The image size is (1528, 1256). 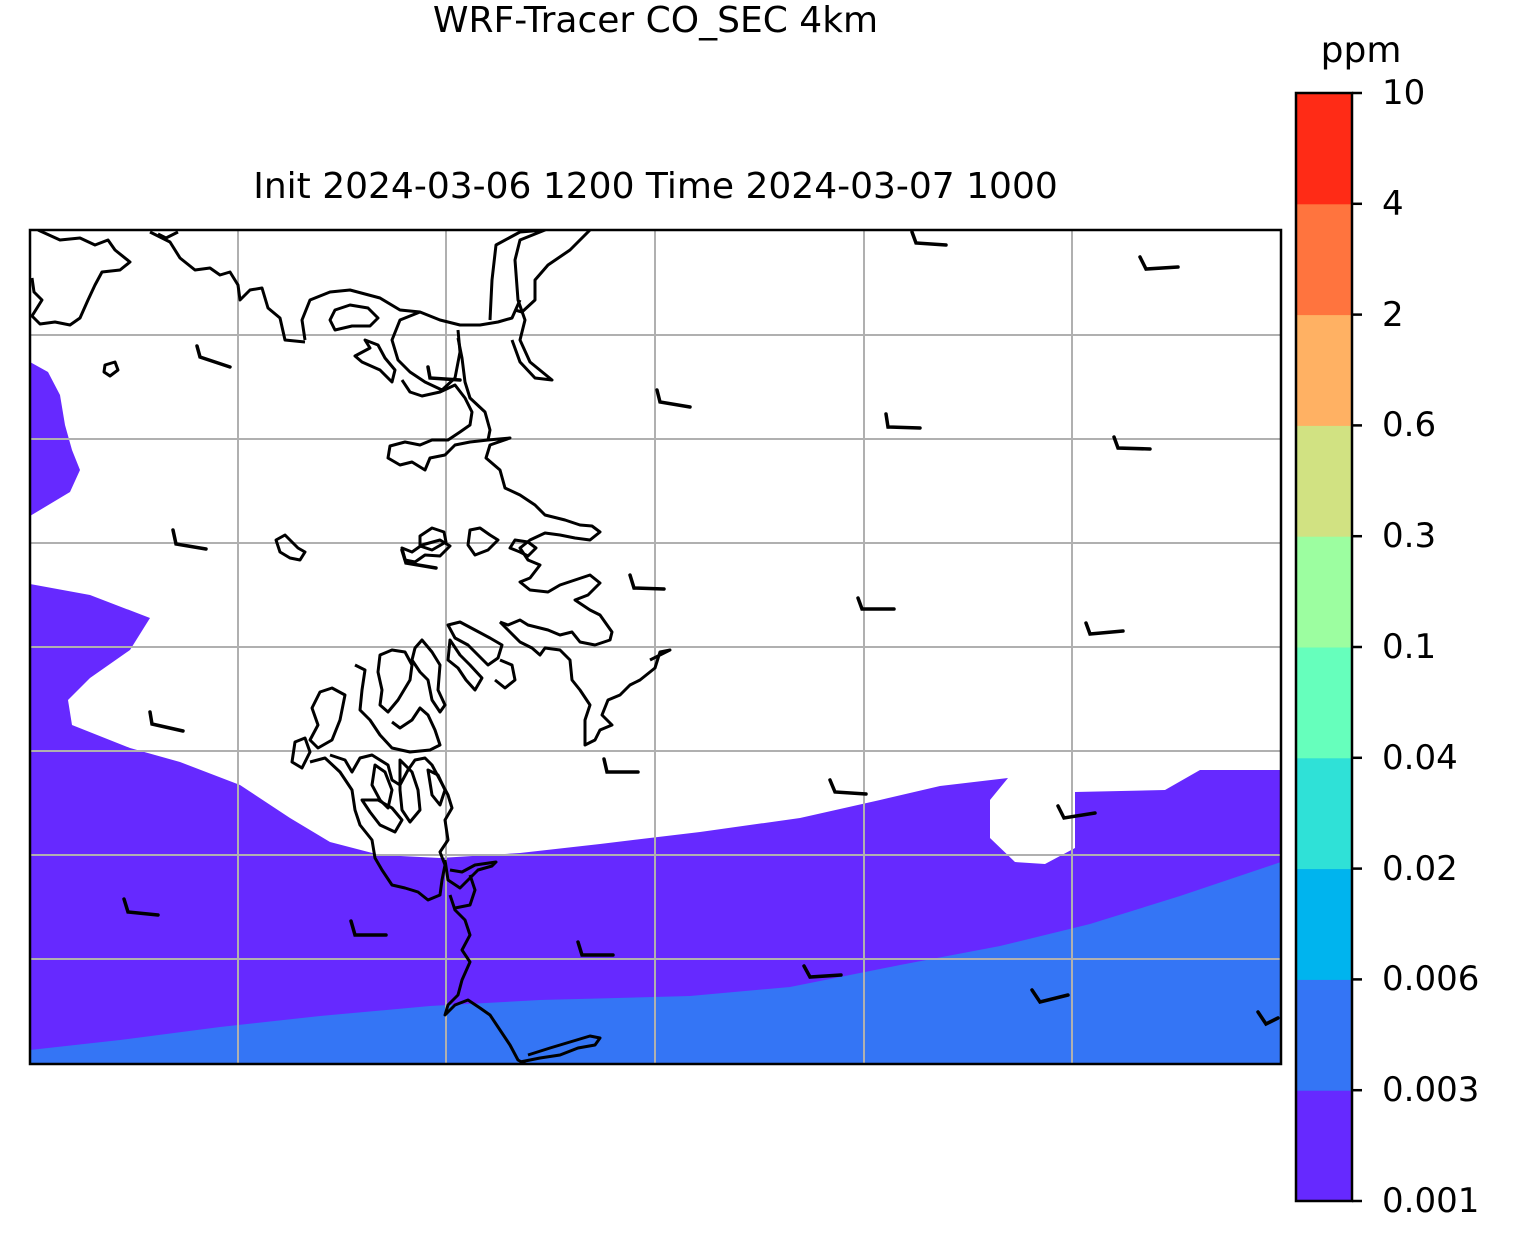 I want to click on colorbar-tick-label: 0.6, so click(x=1409, y=425).